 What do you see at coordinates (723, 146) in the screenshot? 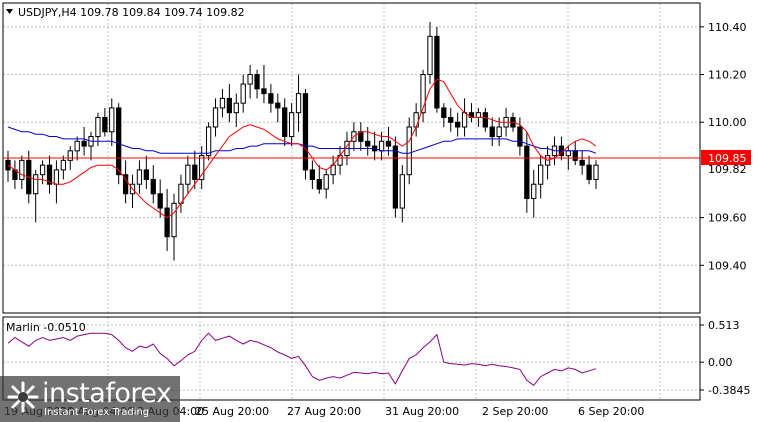
I see `main-y-axis: 110.40 110.20 110.00 109.60 109.40` at bounding box center [723, 146].